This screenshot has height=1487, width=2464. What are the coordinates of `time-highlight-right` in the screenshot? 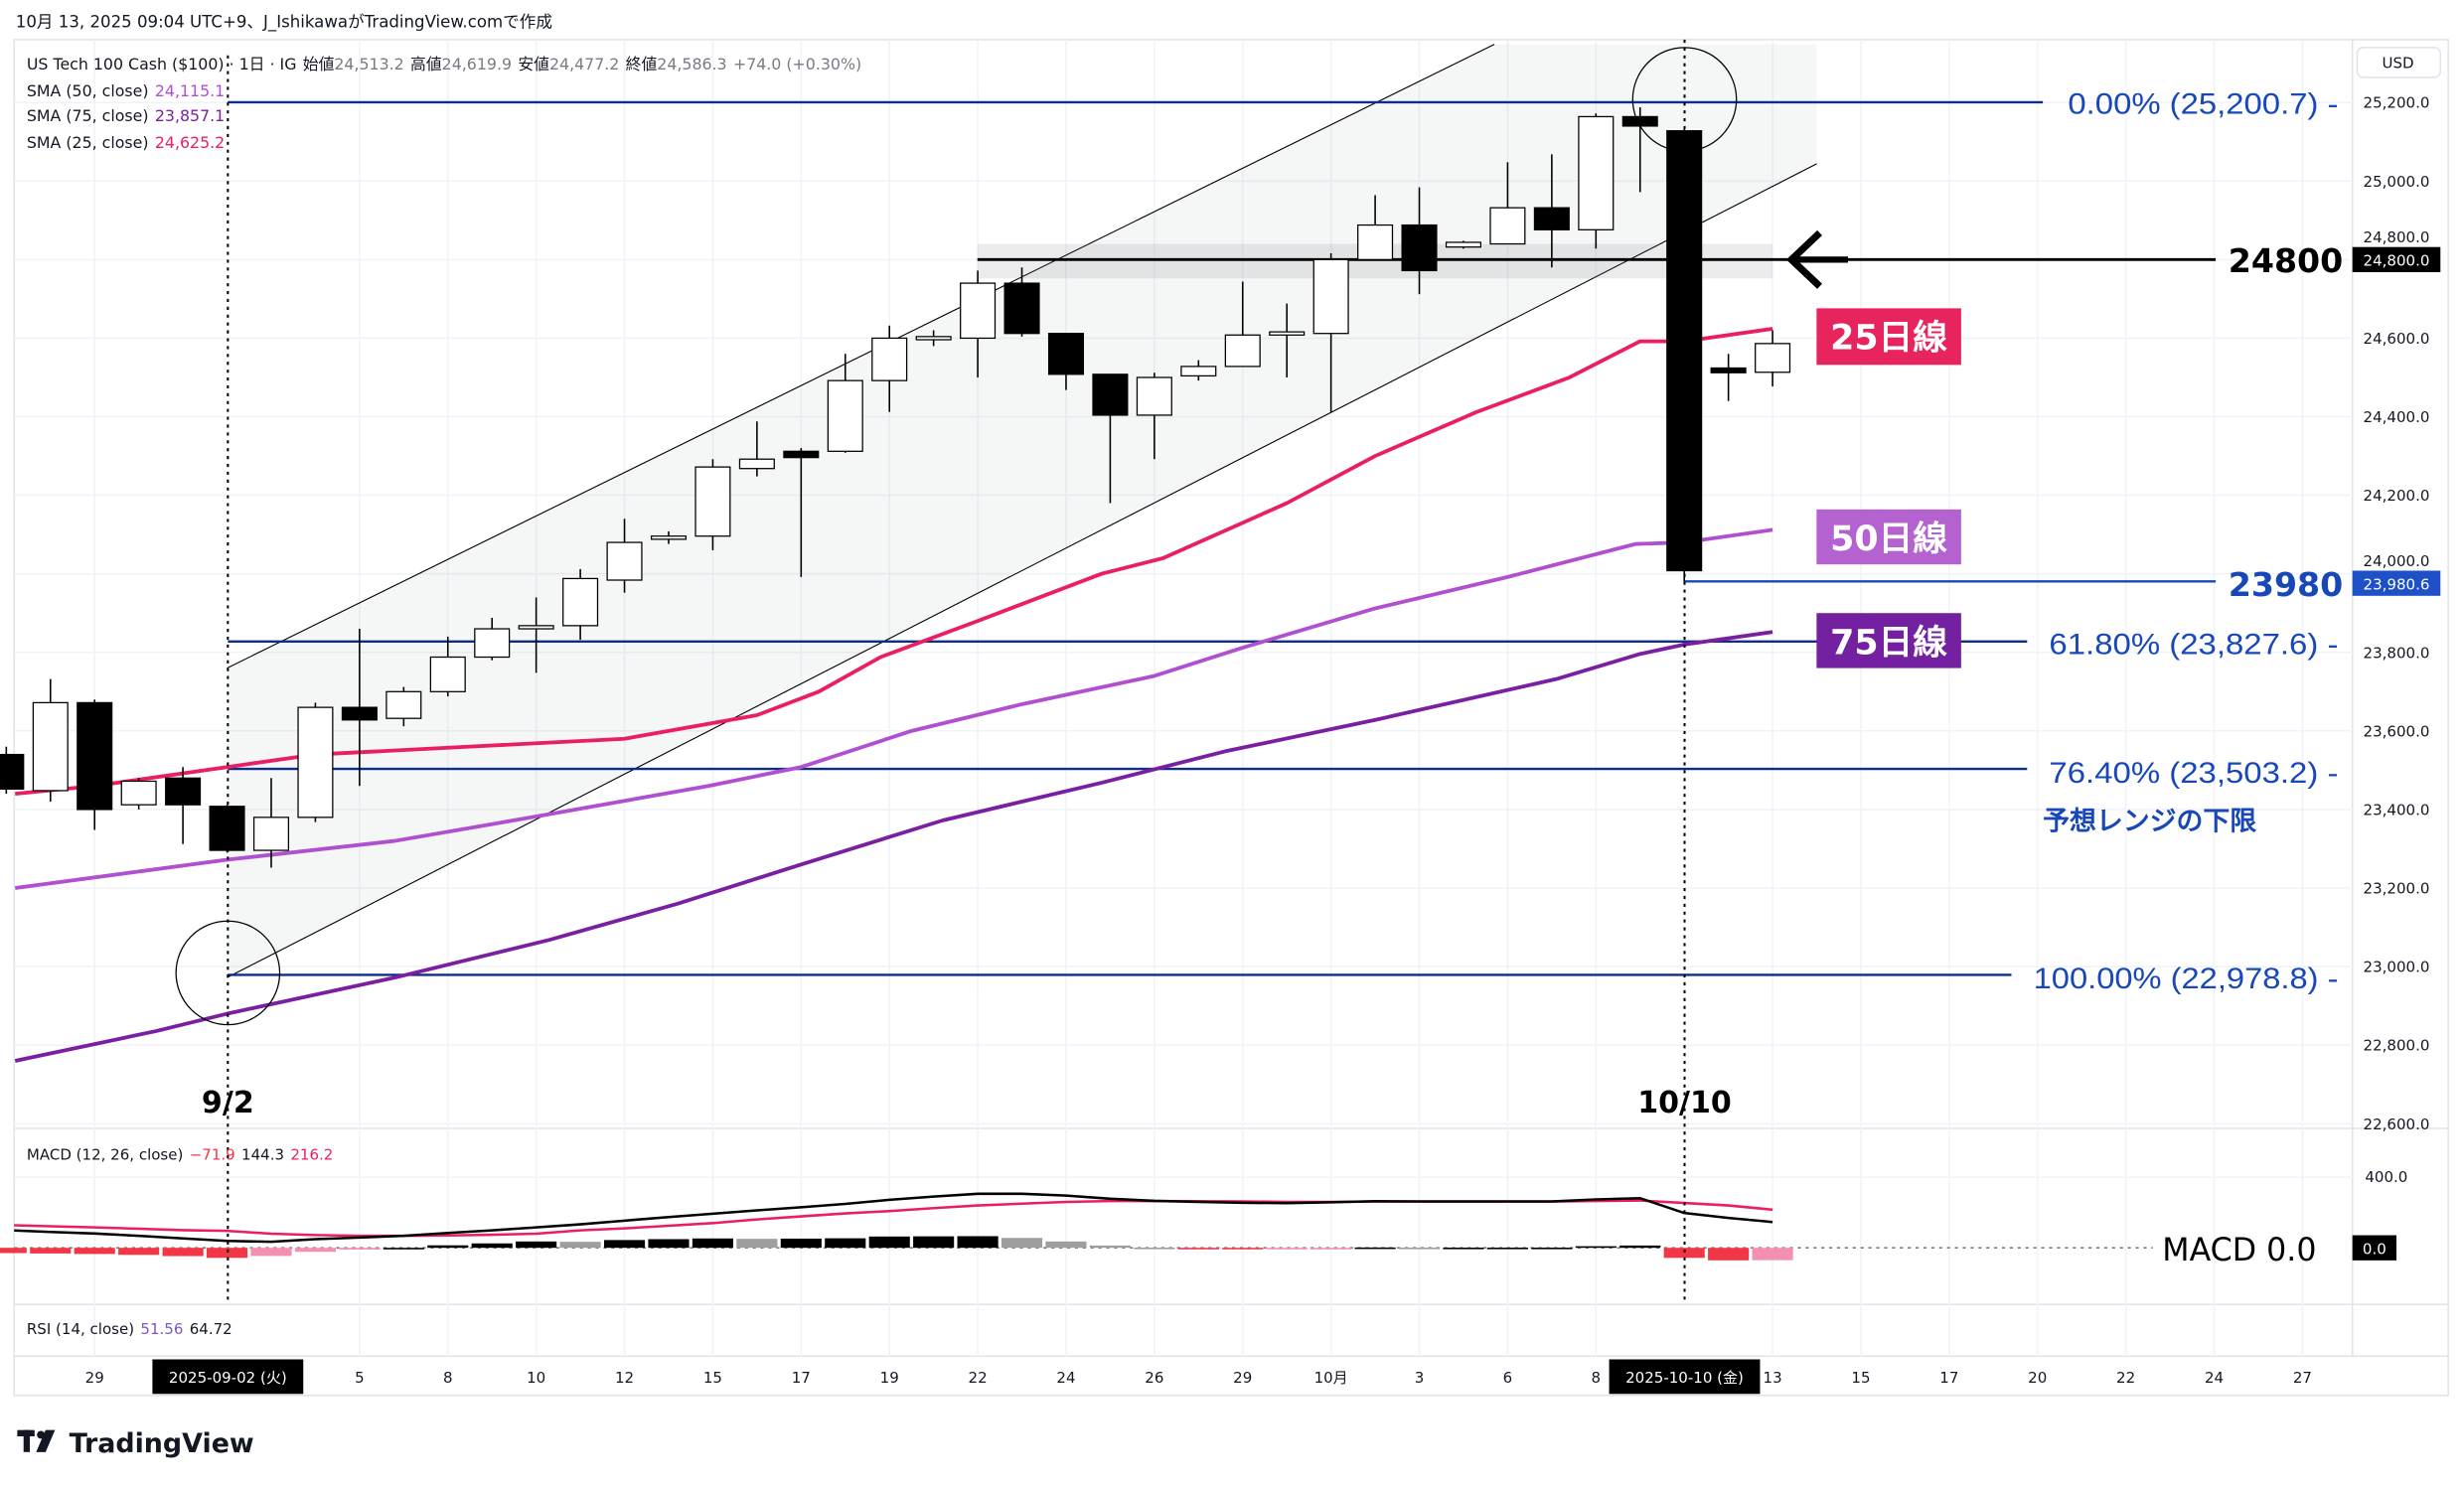 It's located at (1685, 1377).